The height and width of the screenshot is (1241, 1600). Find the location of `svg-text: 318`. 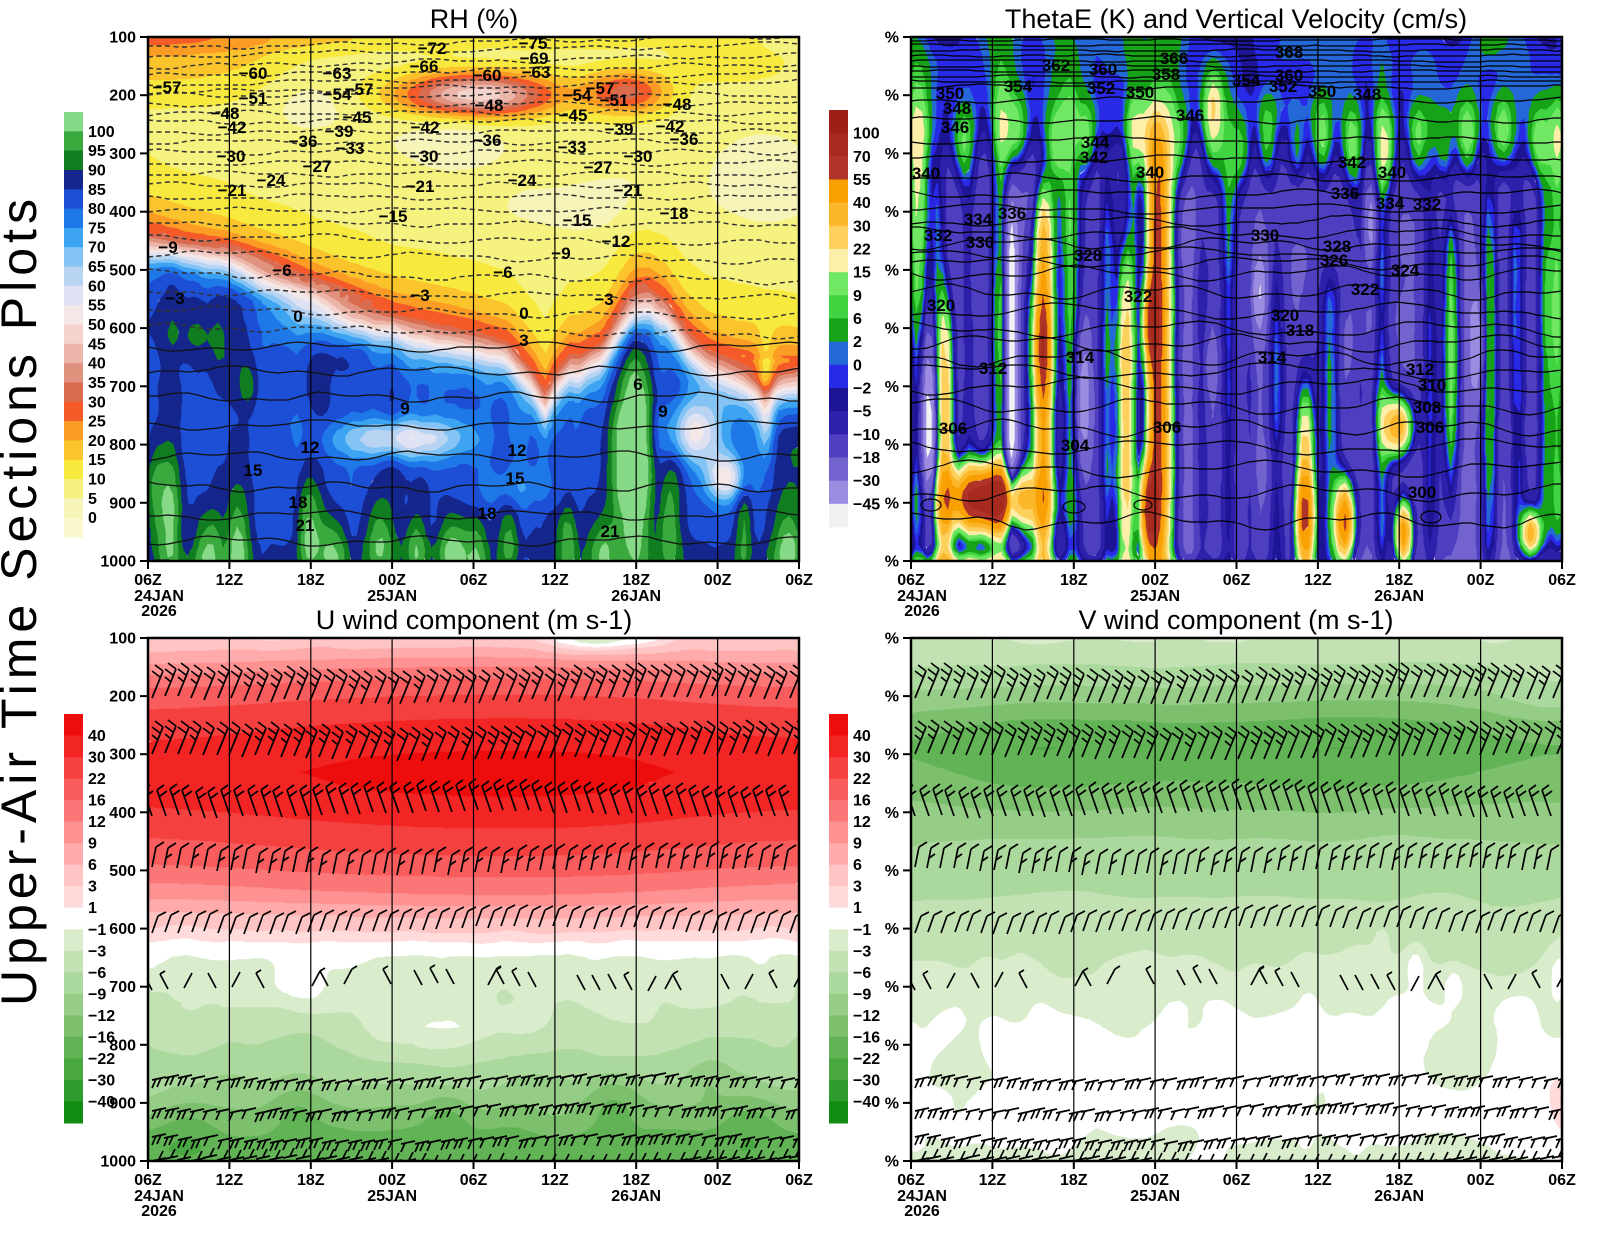

svg-text: 318 is located at coordinates (1300, 330).